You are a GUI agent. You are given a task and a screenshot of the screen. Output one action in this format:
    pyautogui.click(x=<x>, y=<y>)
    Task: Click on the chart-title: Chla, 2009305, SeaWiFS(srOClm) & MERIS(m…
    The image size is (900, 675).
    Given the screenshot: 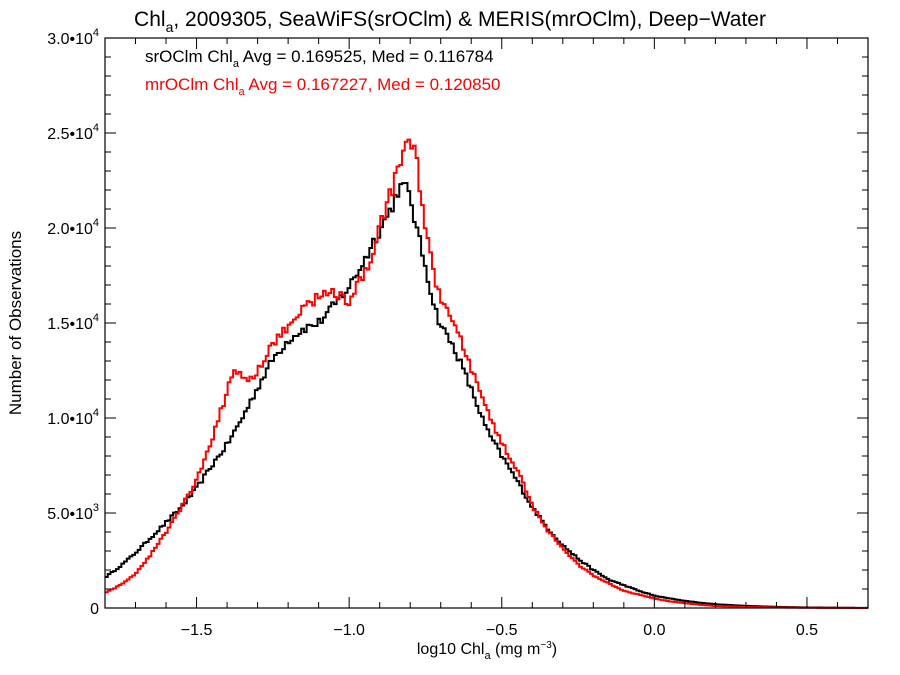 What is the action you would take?
    pyautogui.click(x=450, y=21)
    